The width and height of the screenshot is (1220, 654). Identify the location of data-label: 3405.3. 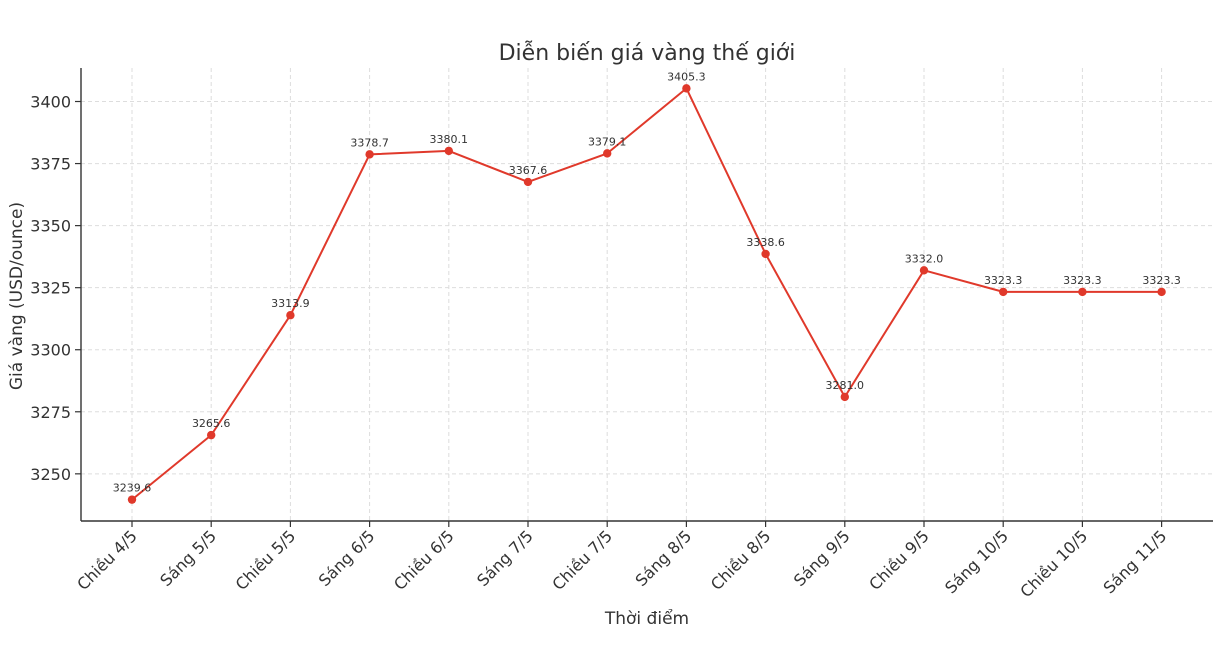
(686, 76).